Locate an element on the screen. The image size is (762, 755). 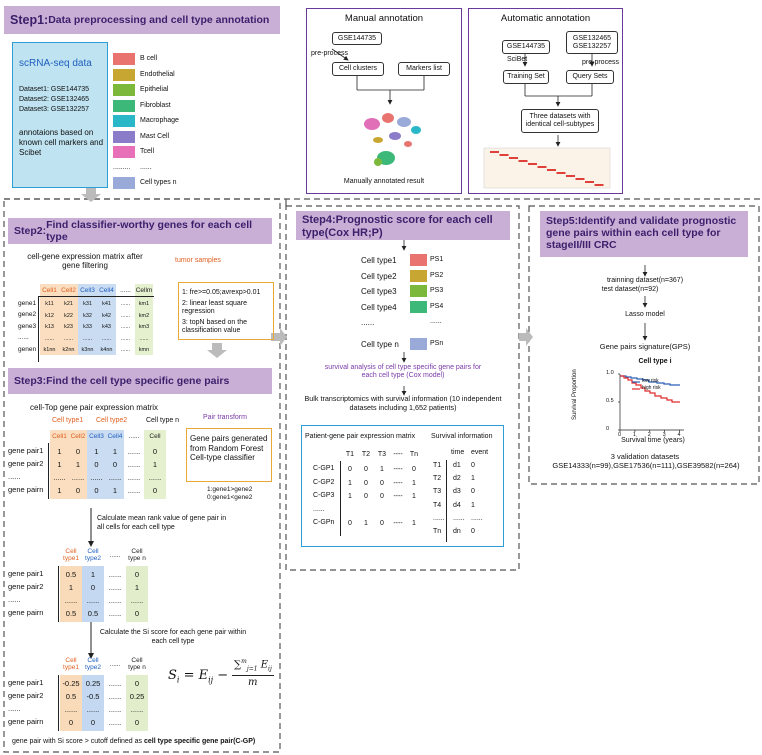
manual-result: Manually annotated result is located at coordinates (384, 181).